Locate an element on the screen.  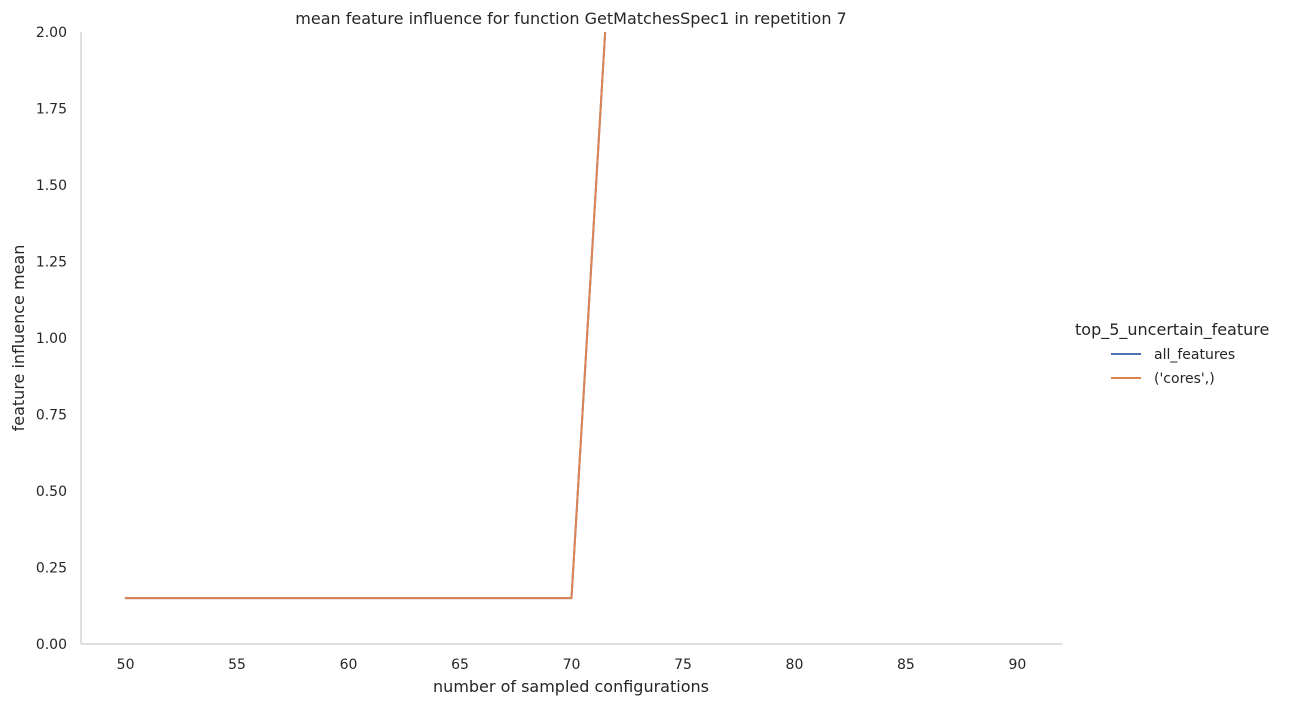
x-tick-label: 90 is located at coordinates (1017, 665).